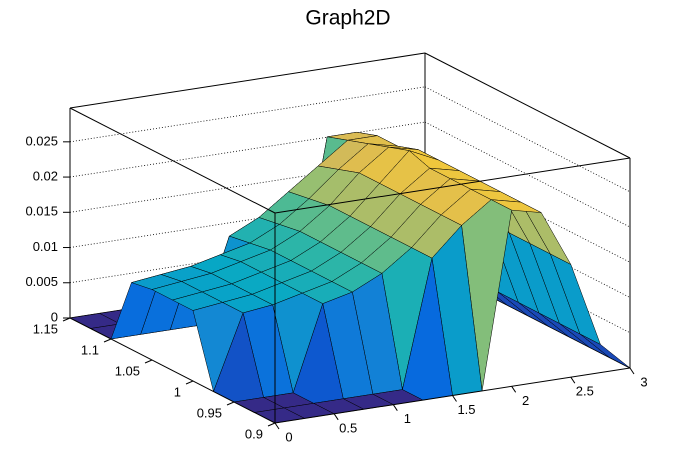 This screenshot has width=696, height=472. I want to click on chart-title: Graph2D, so click(347, 18).